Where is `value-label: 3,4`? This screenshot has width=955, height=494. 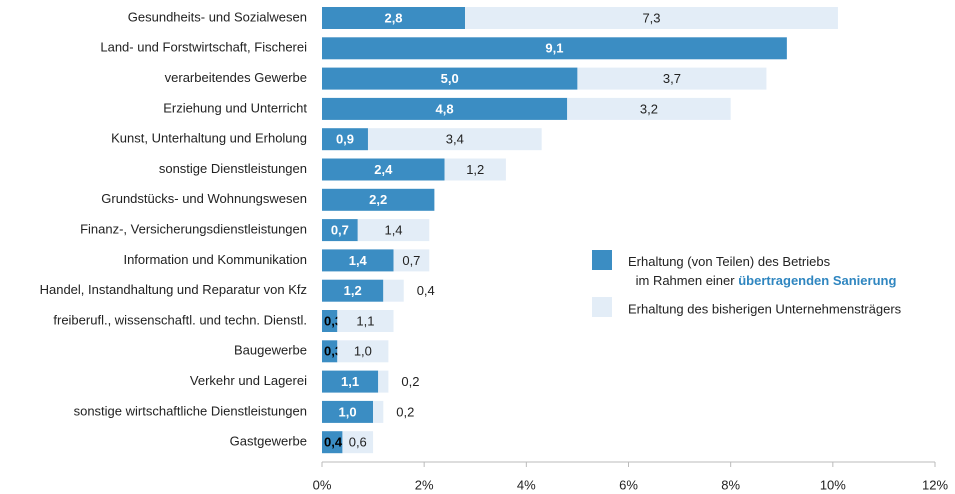 value-label: 3,4 is located at coordinates (455, 139).